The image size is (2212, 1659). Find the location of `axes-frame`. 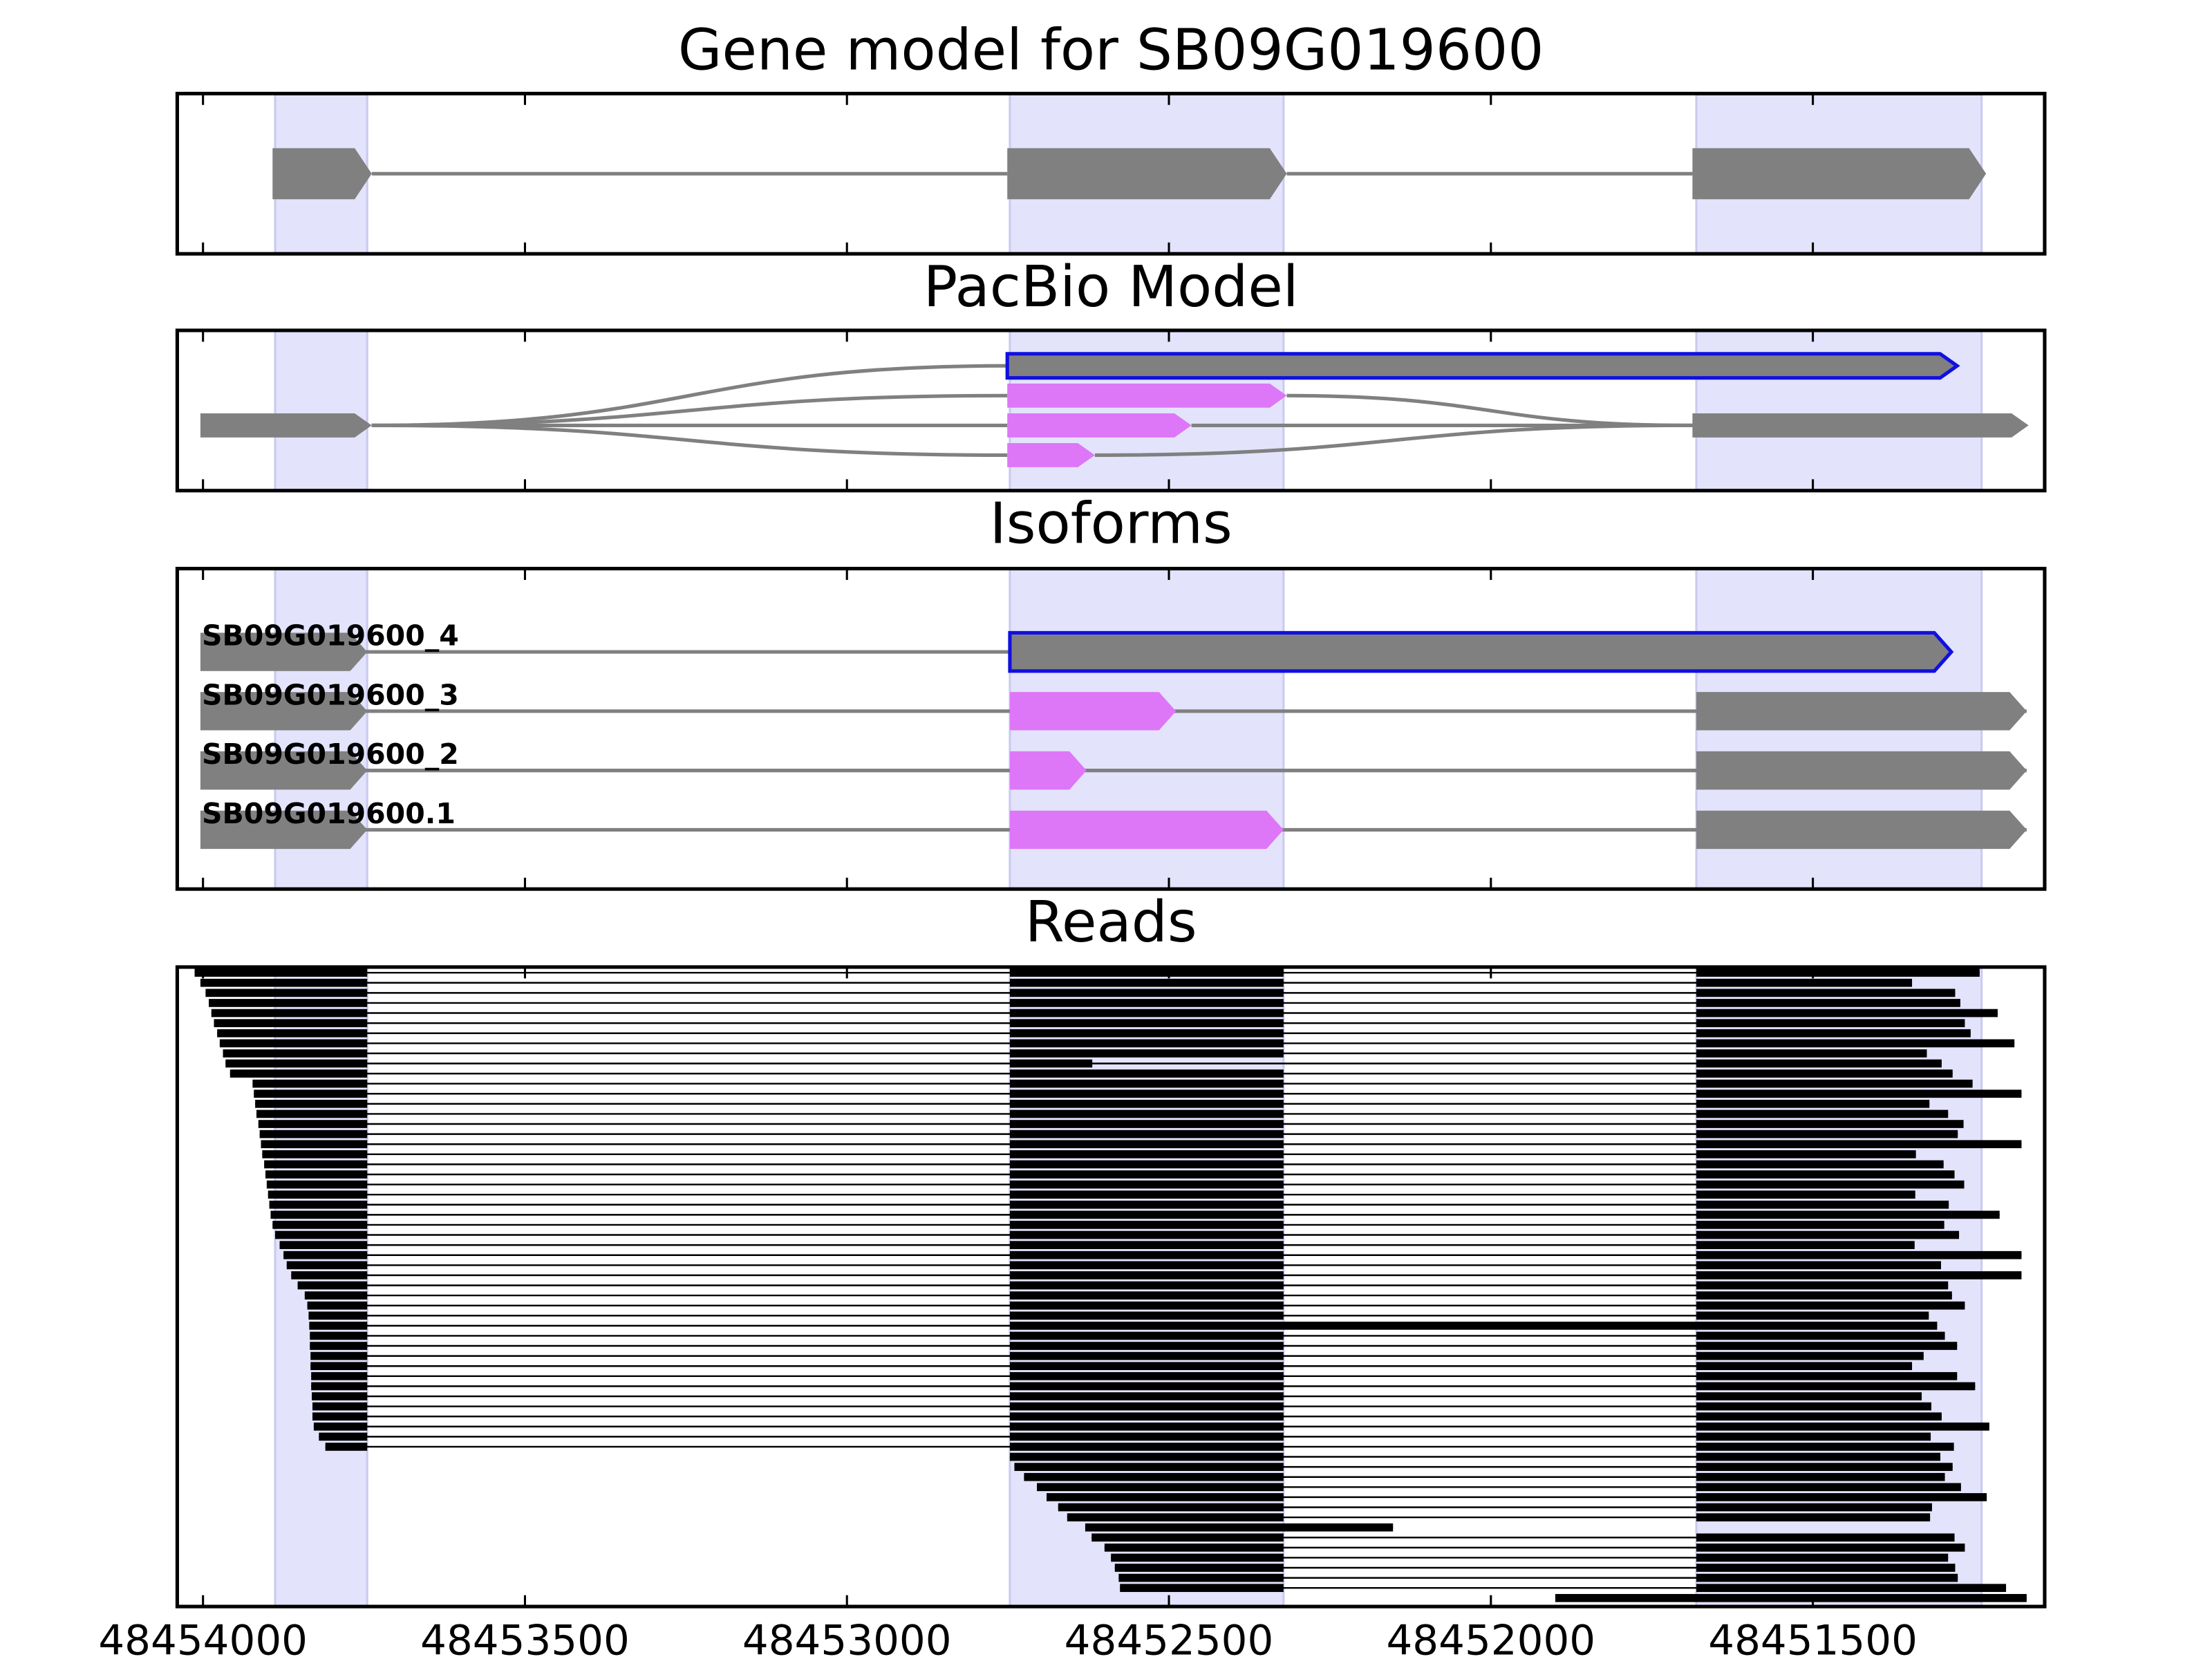

axes-frame is located at coordinates (1111, 174).